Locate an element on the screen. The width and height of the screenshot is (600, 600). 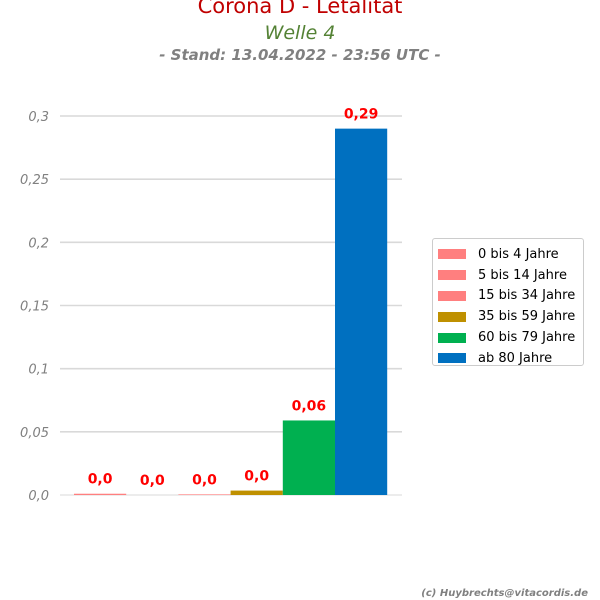
legend-item: ab 80 Jahre is located at coordinates (510, 358).